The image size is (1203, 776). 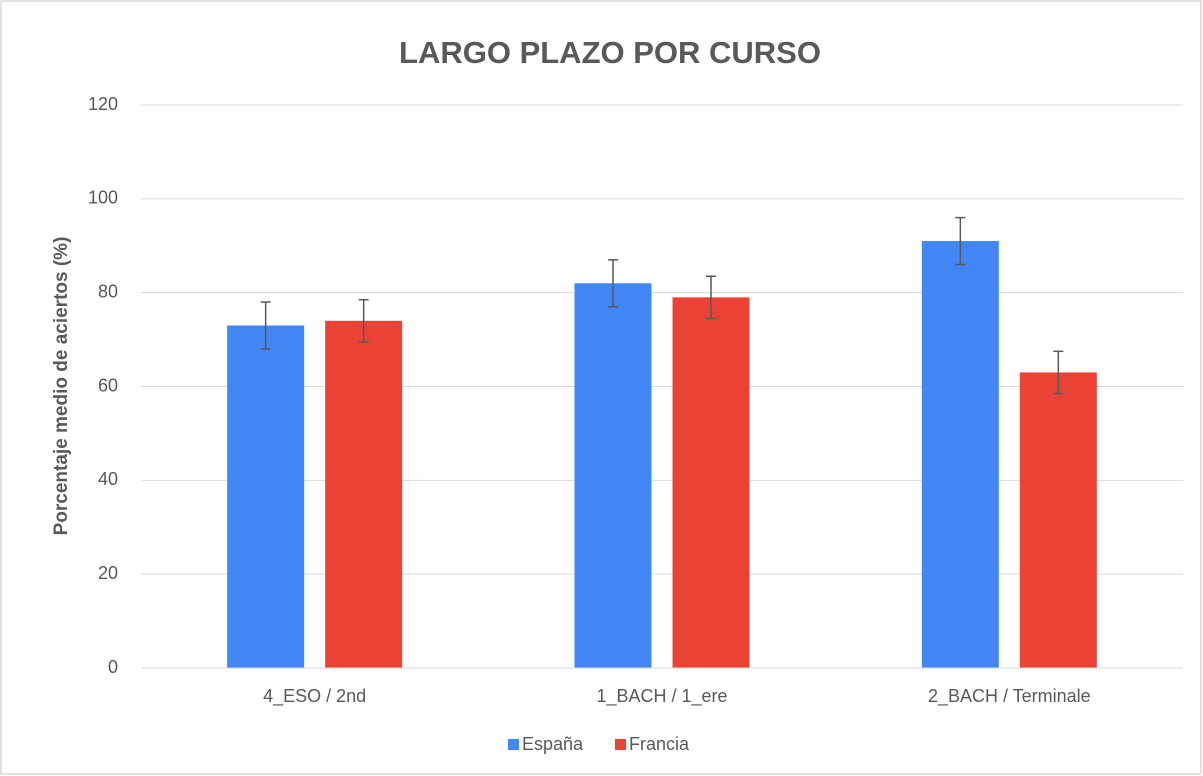 What do you see at coordinates (108, 291) in the screenshot?
I see `y-tick-label: 80` at bounding box center [108, 291].